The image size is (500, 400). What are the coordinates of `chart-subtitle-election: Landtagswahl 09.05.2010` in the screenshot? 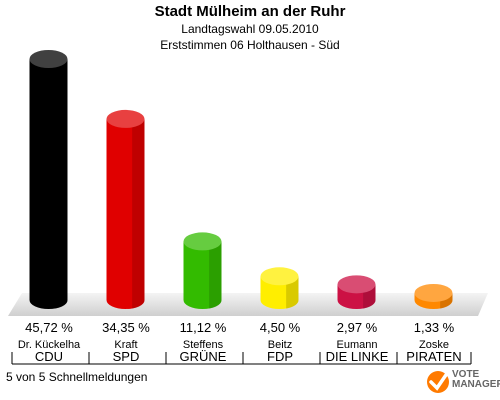 It's located at (250, 29).